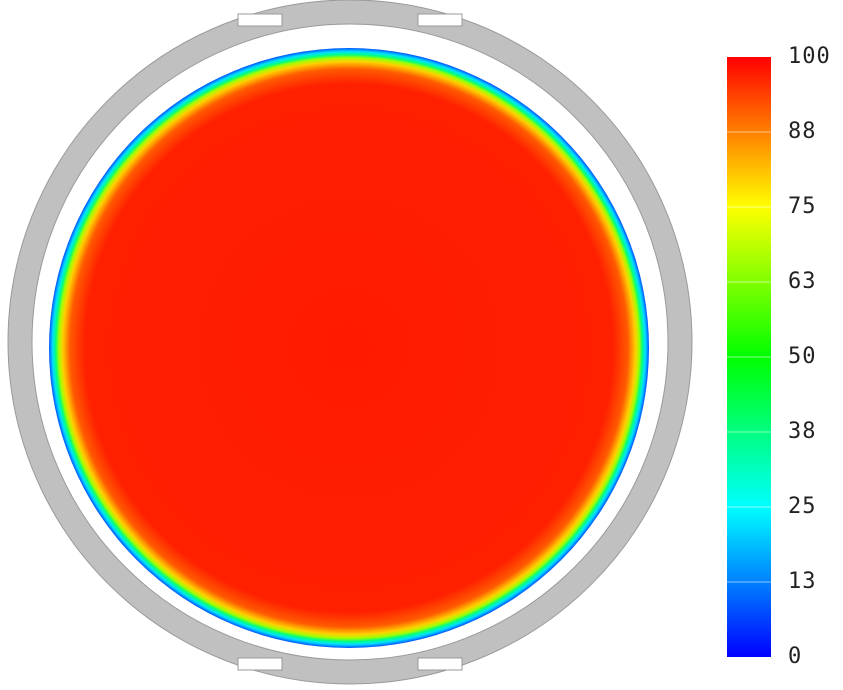  What do you see at coordinates (260, 20) in the screenshot?
I see `ring-notch-top-left` at bounding box center [260, 20].